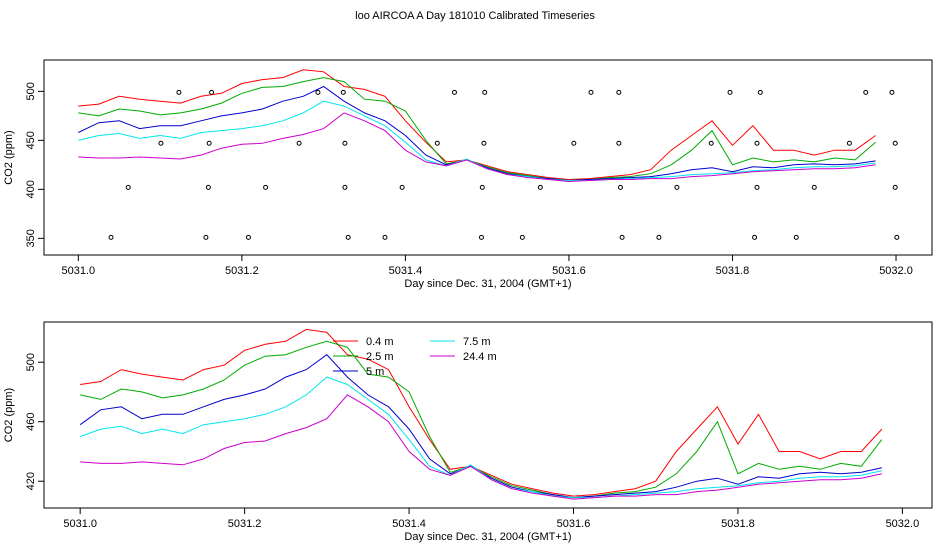  I want to click on y-tick-label: 350, so click(31, 238).